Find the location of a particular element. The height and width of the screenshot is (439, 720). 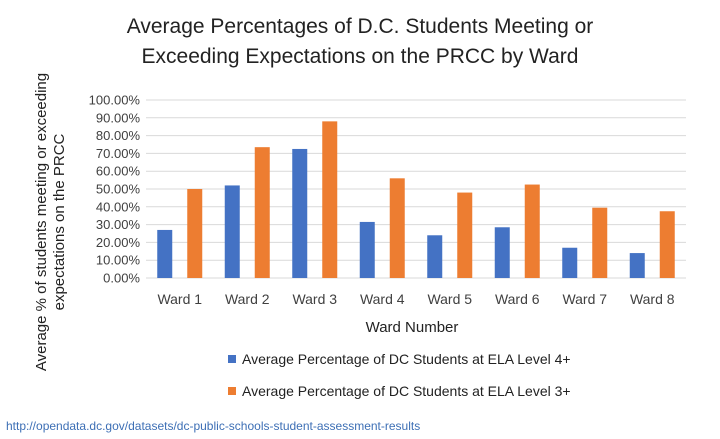

y-axis-title-line-2: expectations on the PRCC is located at coordinates (59, 221).